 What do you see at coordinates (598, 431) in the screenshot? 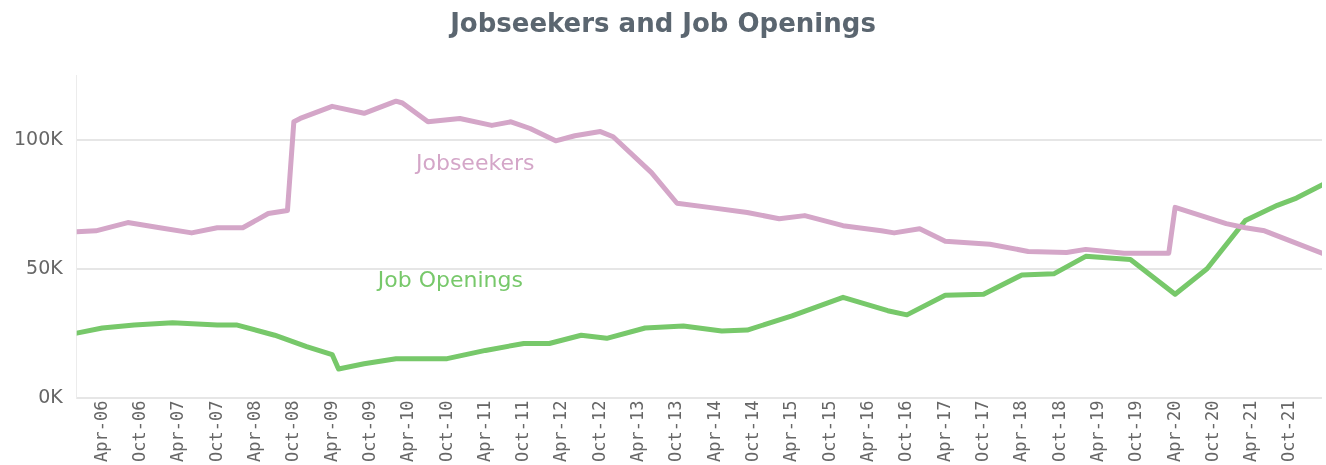
I see `x-tick-label: Oct-12` at bounding box center [598, 431].